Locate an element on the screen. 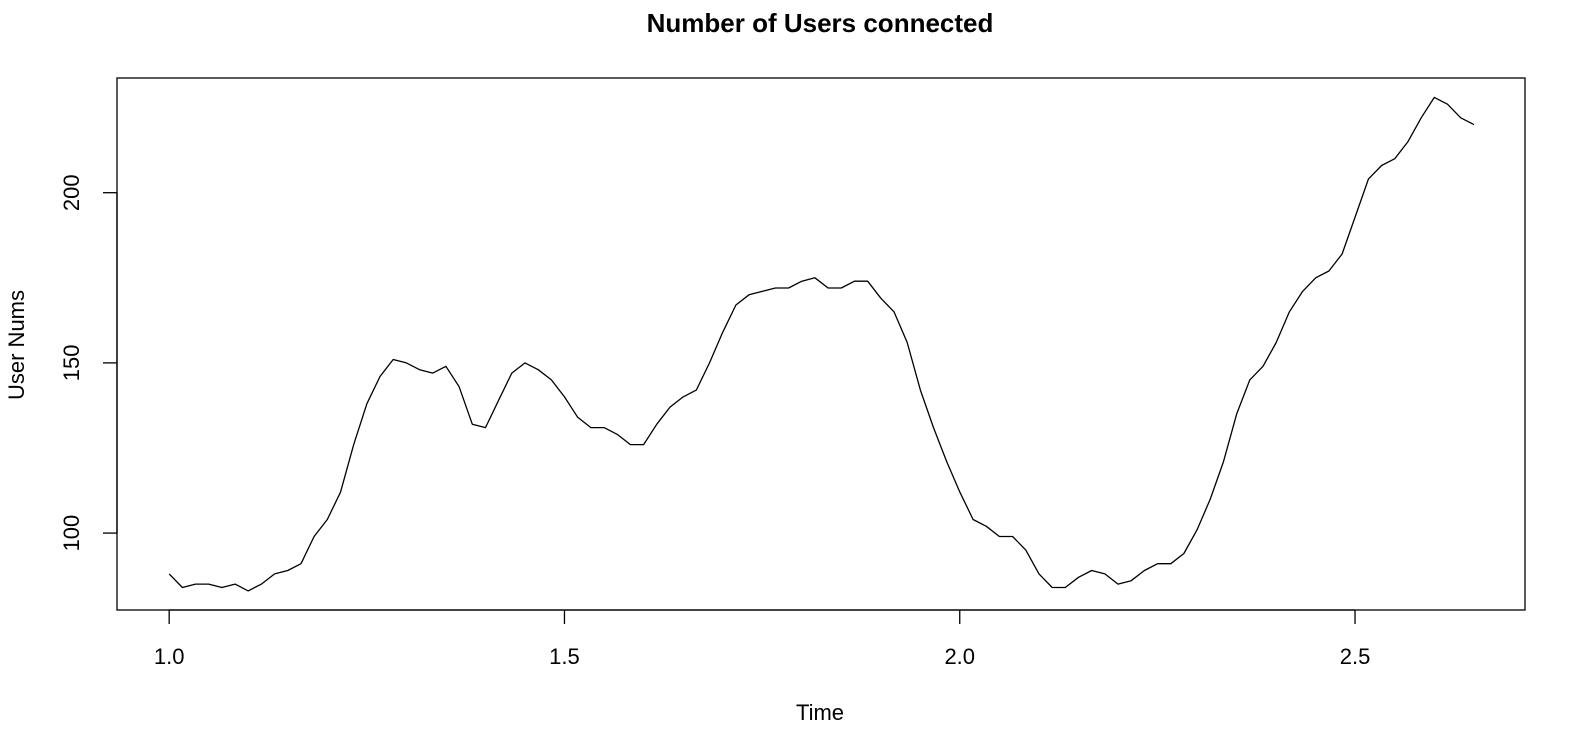 This screenshot has width=1582, height=740. x-tick-label: 1.0 is located at coordinates (169, 656).